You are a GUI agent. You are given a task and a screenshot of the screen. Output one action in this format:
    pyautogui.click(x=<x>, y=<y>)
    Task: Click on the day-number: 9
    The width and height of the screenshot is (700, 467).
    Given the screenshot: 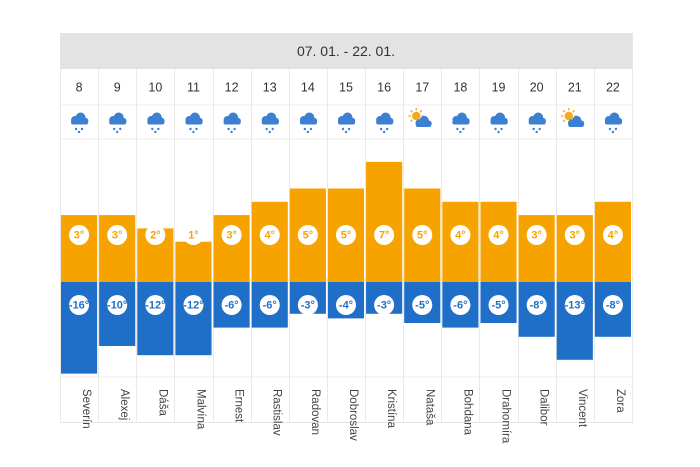 What is the action you would take?
    pyautogui.click(x=117, y=87)
    